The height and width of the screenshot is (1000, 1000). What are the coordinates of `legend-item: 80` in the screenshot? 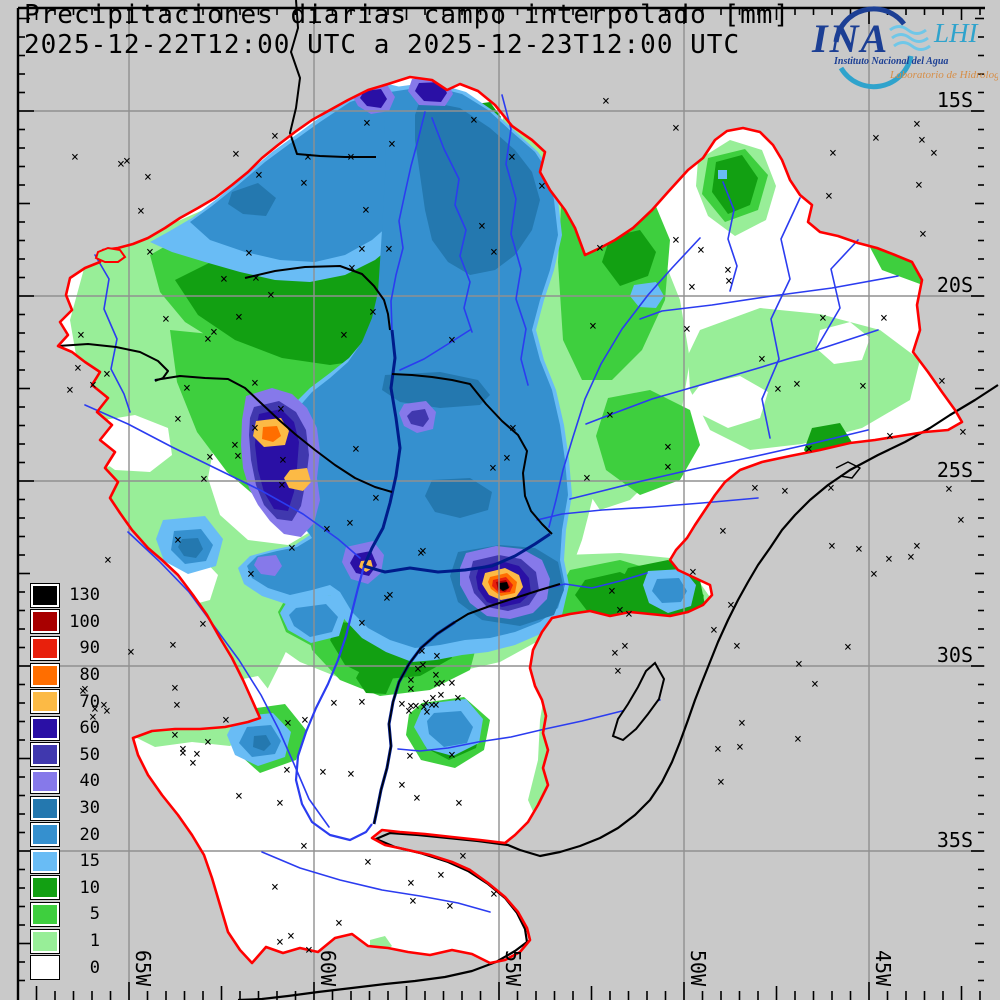 It's located at (65, 675).